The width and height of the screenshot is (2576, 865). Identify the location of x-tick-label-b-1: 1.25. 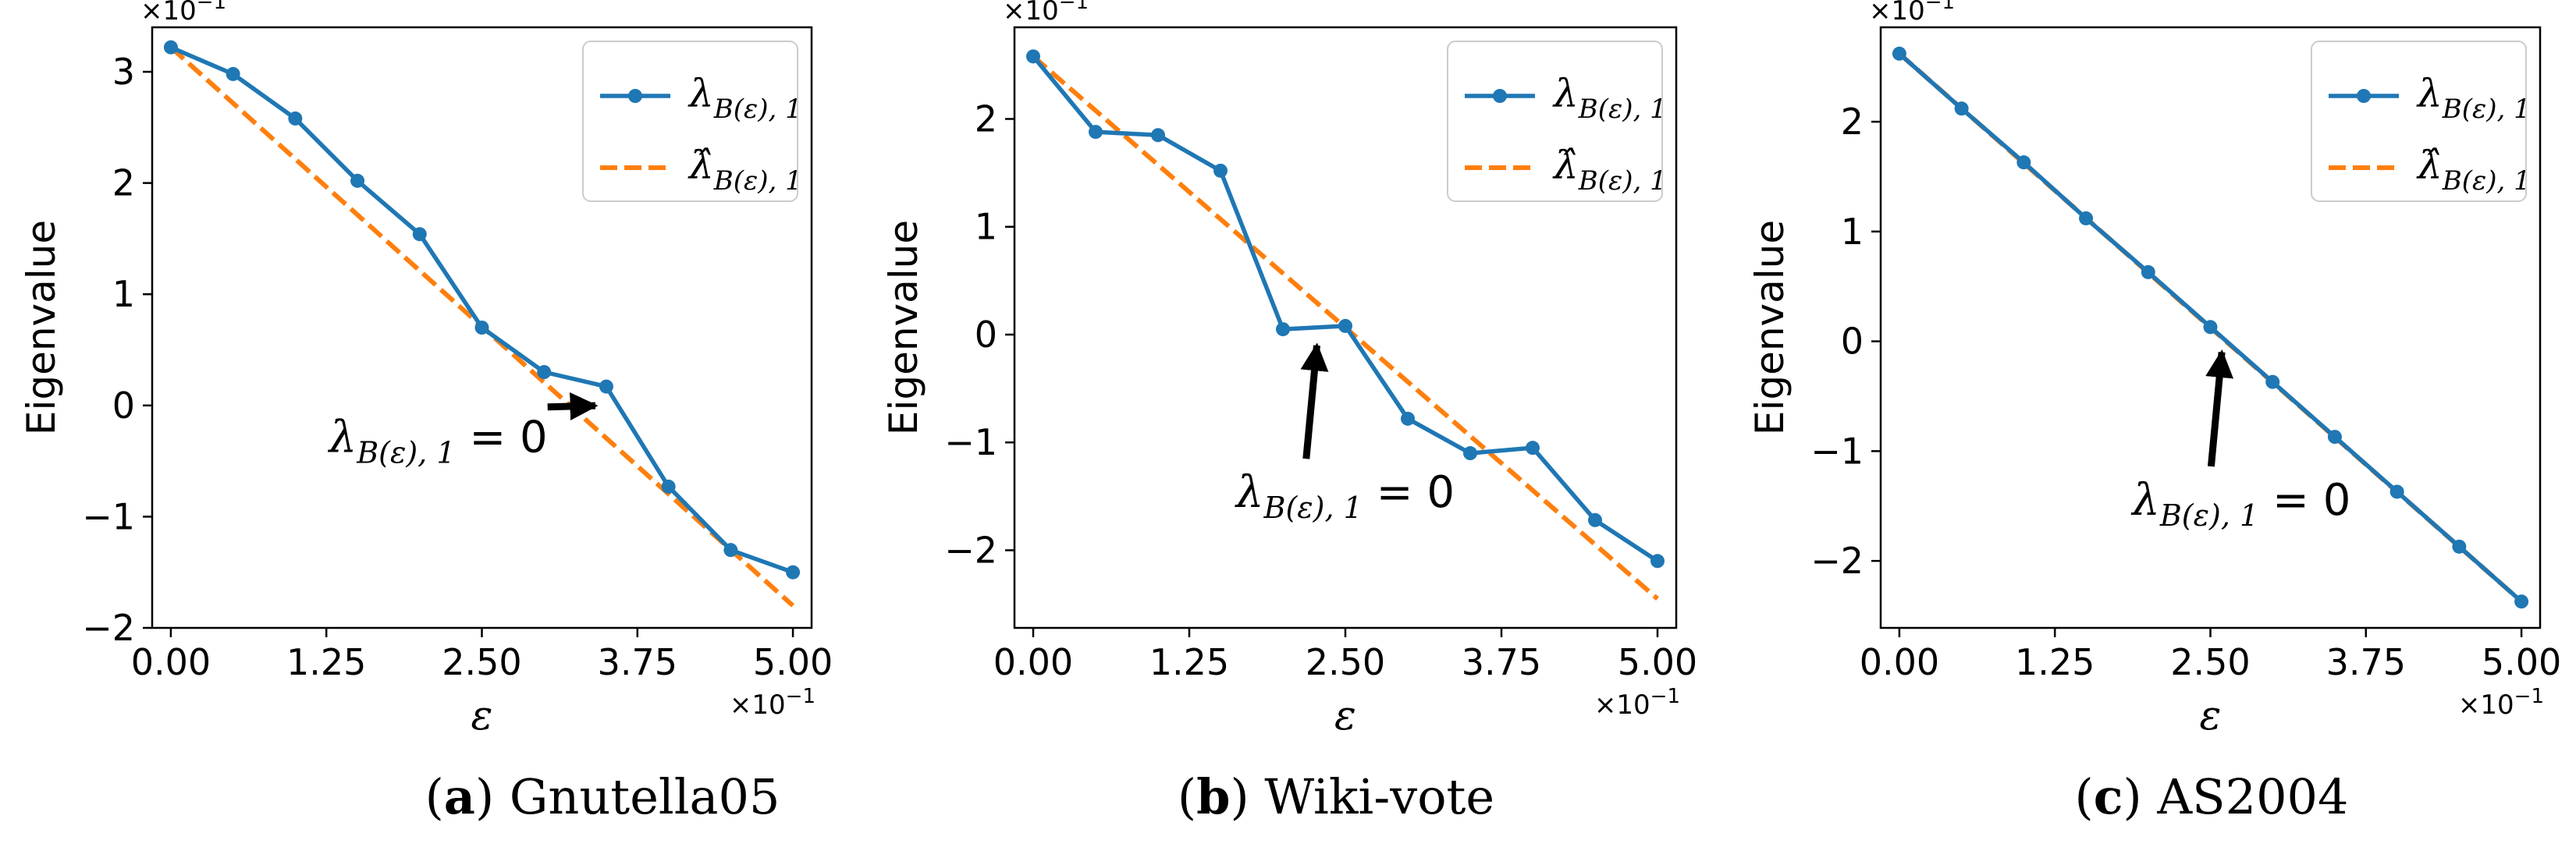
(1189, 662).